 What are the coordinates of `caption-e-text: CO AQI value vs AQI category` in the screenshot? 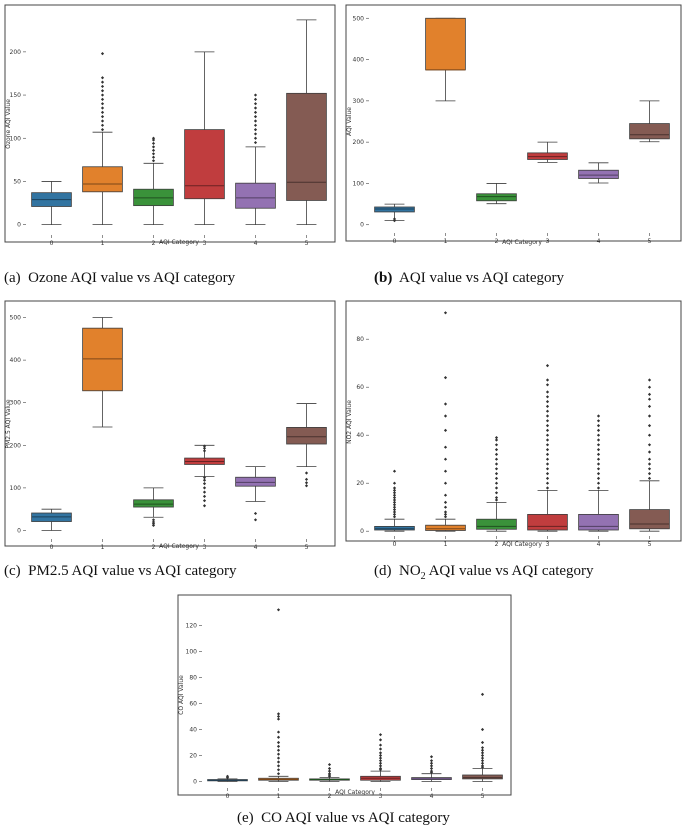 It's located at (355, 818).